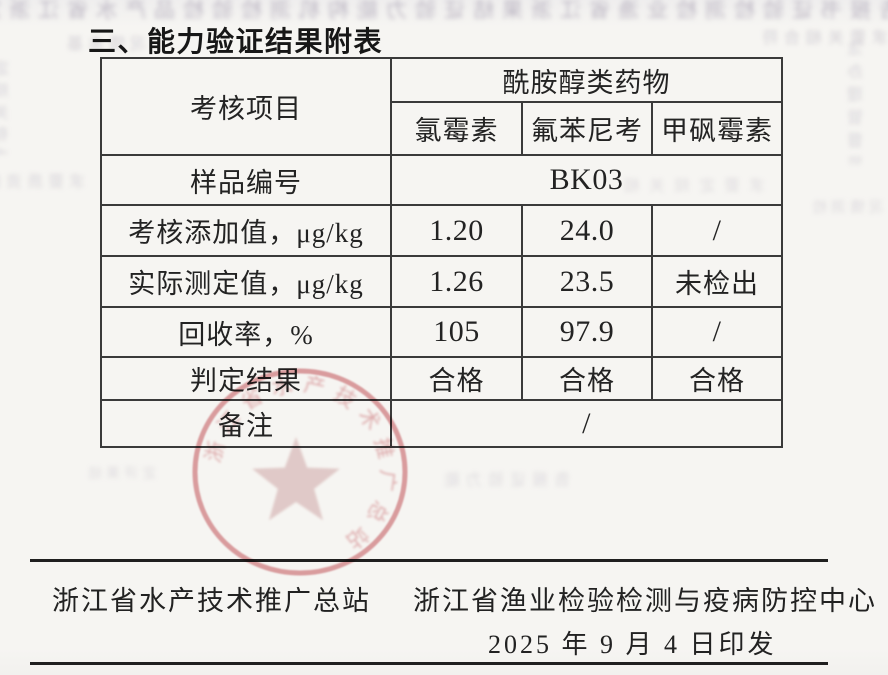 Image resolution: width=888 pixels, height=675 pixels. I want to click on print-date: 2025 年 9 月 4 日印发, so click(632, 644).